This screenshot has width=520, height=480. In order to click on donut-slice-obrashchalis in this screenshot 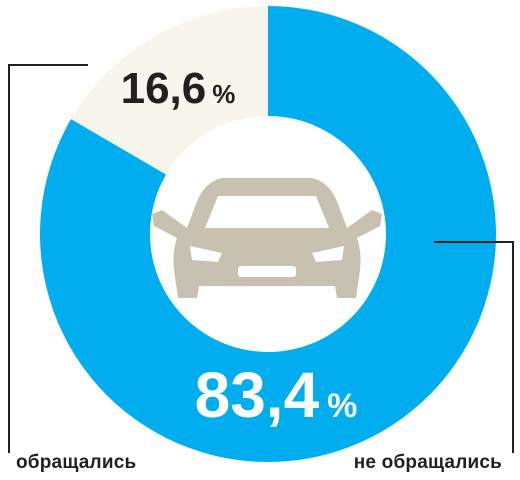, I will do `click(170, 90)`.